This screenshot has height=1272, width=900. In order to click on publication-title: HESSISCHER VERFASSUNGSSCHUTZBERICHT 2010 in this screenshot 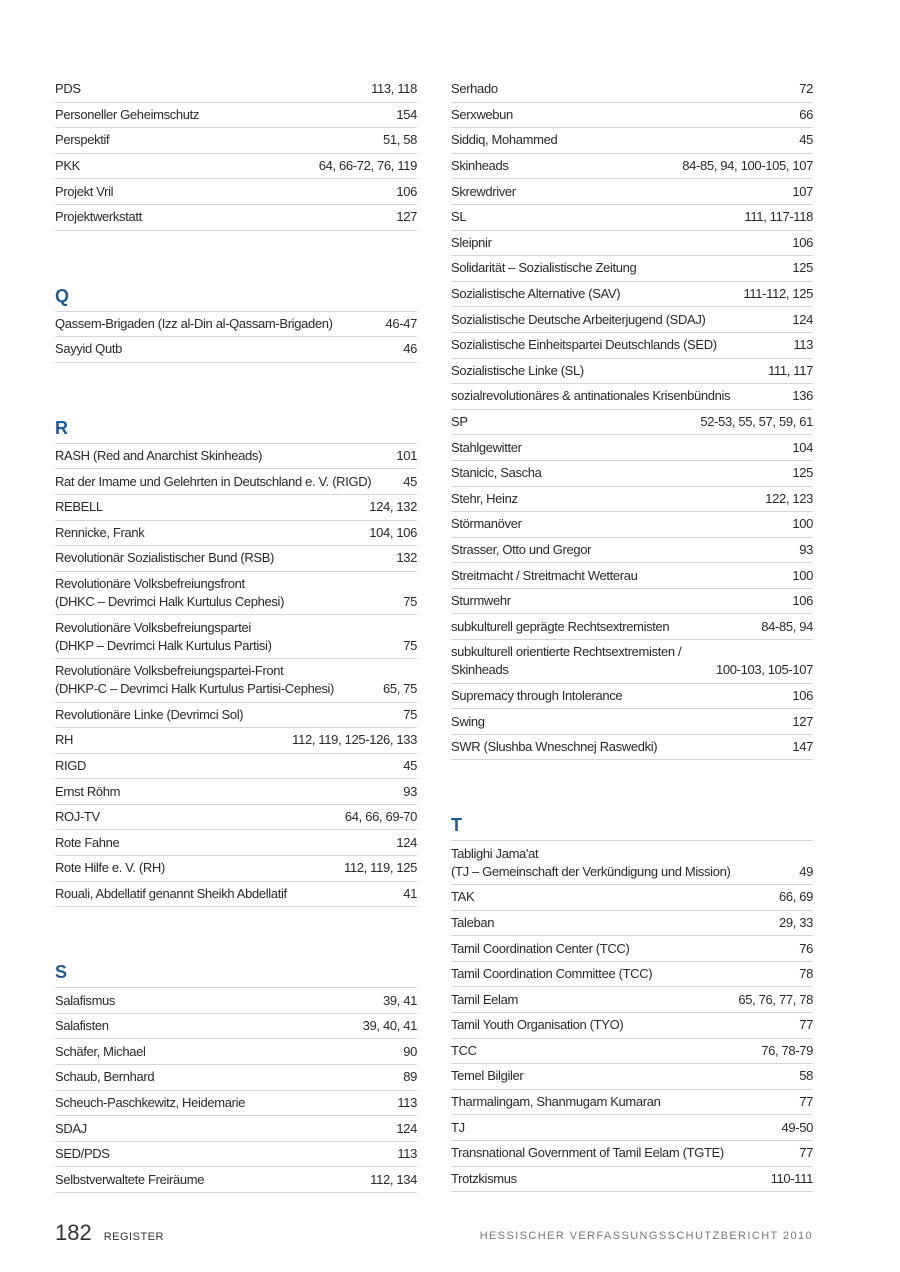, I will do `click(646, 1236)`.